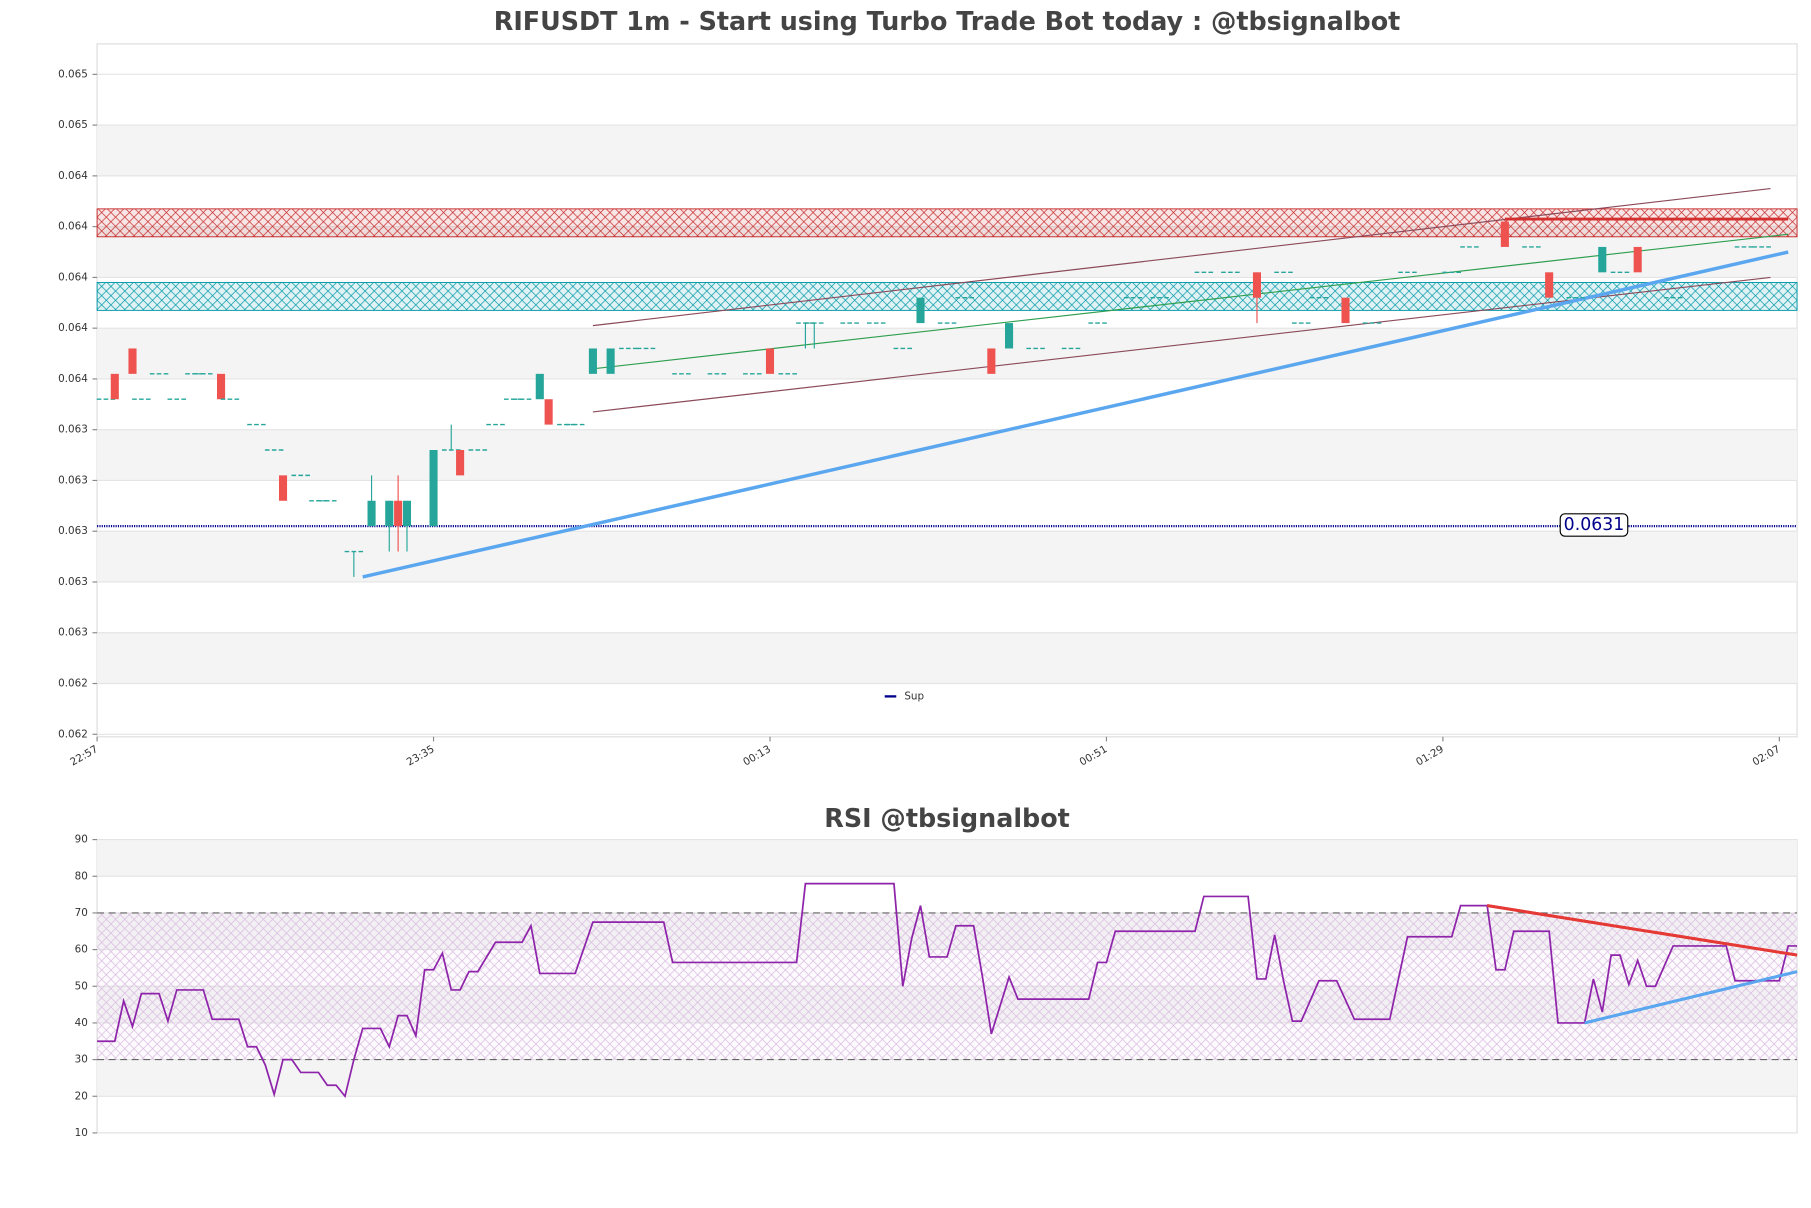  Describe the element at coordinates (81, 876) in the screenshot. I see `y-tick-label: 80` at that location.